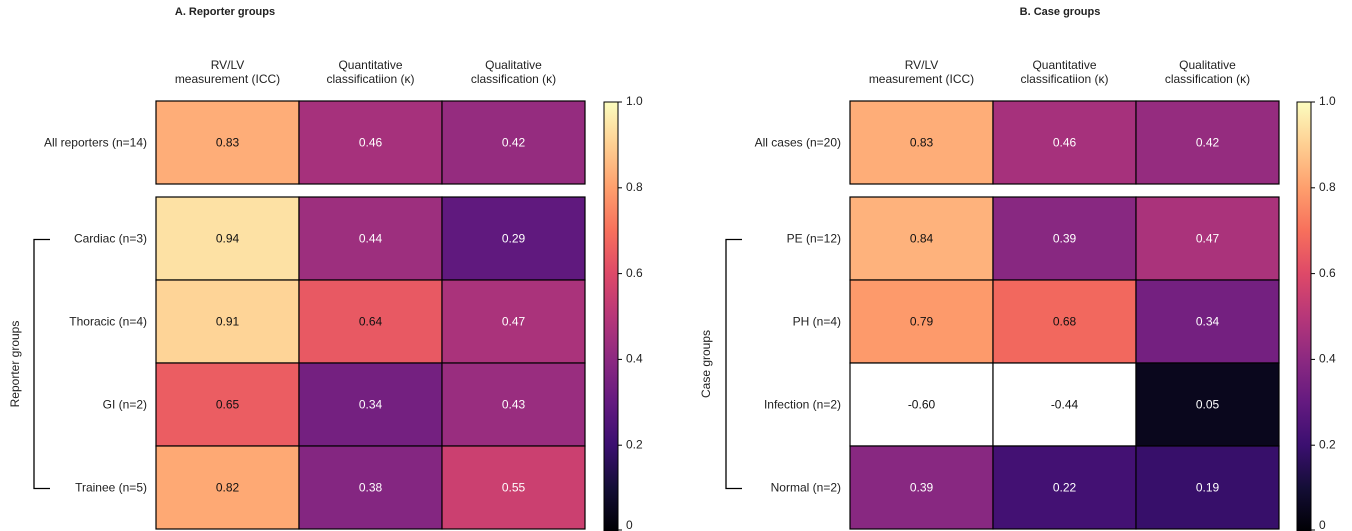  What do you see at coordinates (922, 239) in the screenshot?
I see `cell-value-label: 0.84` at bounding box center [922, 239].